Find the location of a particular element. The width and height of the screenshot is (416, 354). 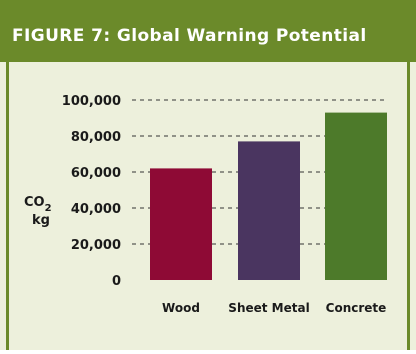

category-label: Concrete is located at coordinates (356, 308).